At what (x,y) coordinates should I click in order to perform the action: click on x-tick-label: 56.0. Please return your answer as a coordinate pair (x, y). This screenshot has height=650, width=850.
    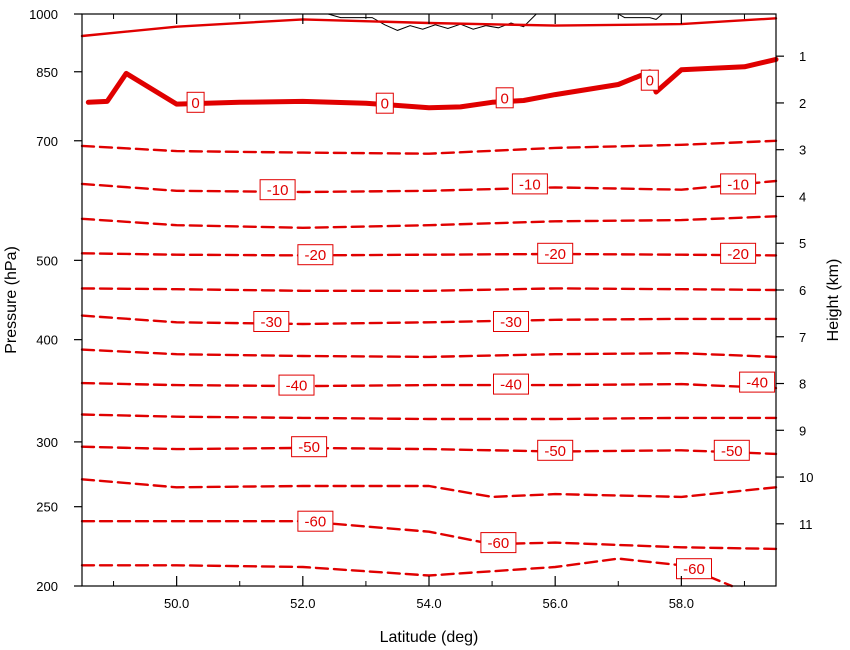
    Looking at the image, I should click on (555, 603).